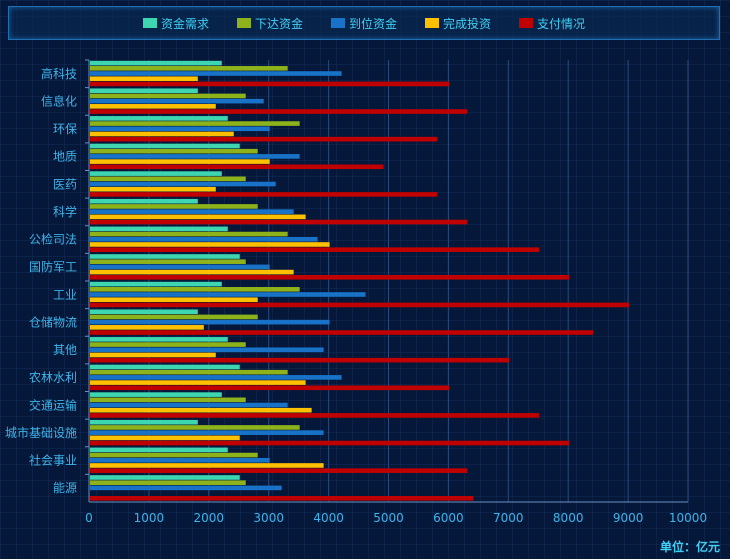 The width and height of the screenshot is (730, 559). Describe the element at coordinates (53, 239) in the screenshot. I see `y-category-label: 公检司法` at that location.